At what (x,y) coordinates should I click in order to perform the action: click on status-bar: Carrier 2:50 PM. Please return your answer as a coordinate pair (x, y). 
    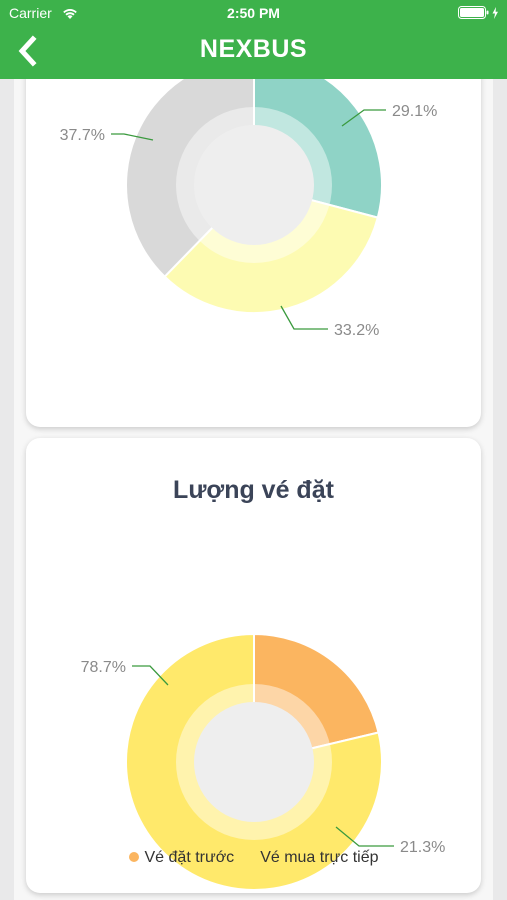
    Looking at the image, I should click on (253, 13).